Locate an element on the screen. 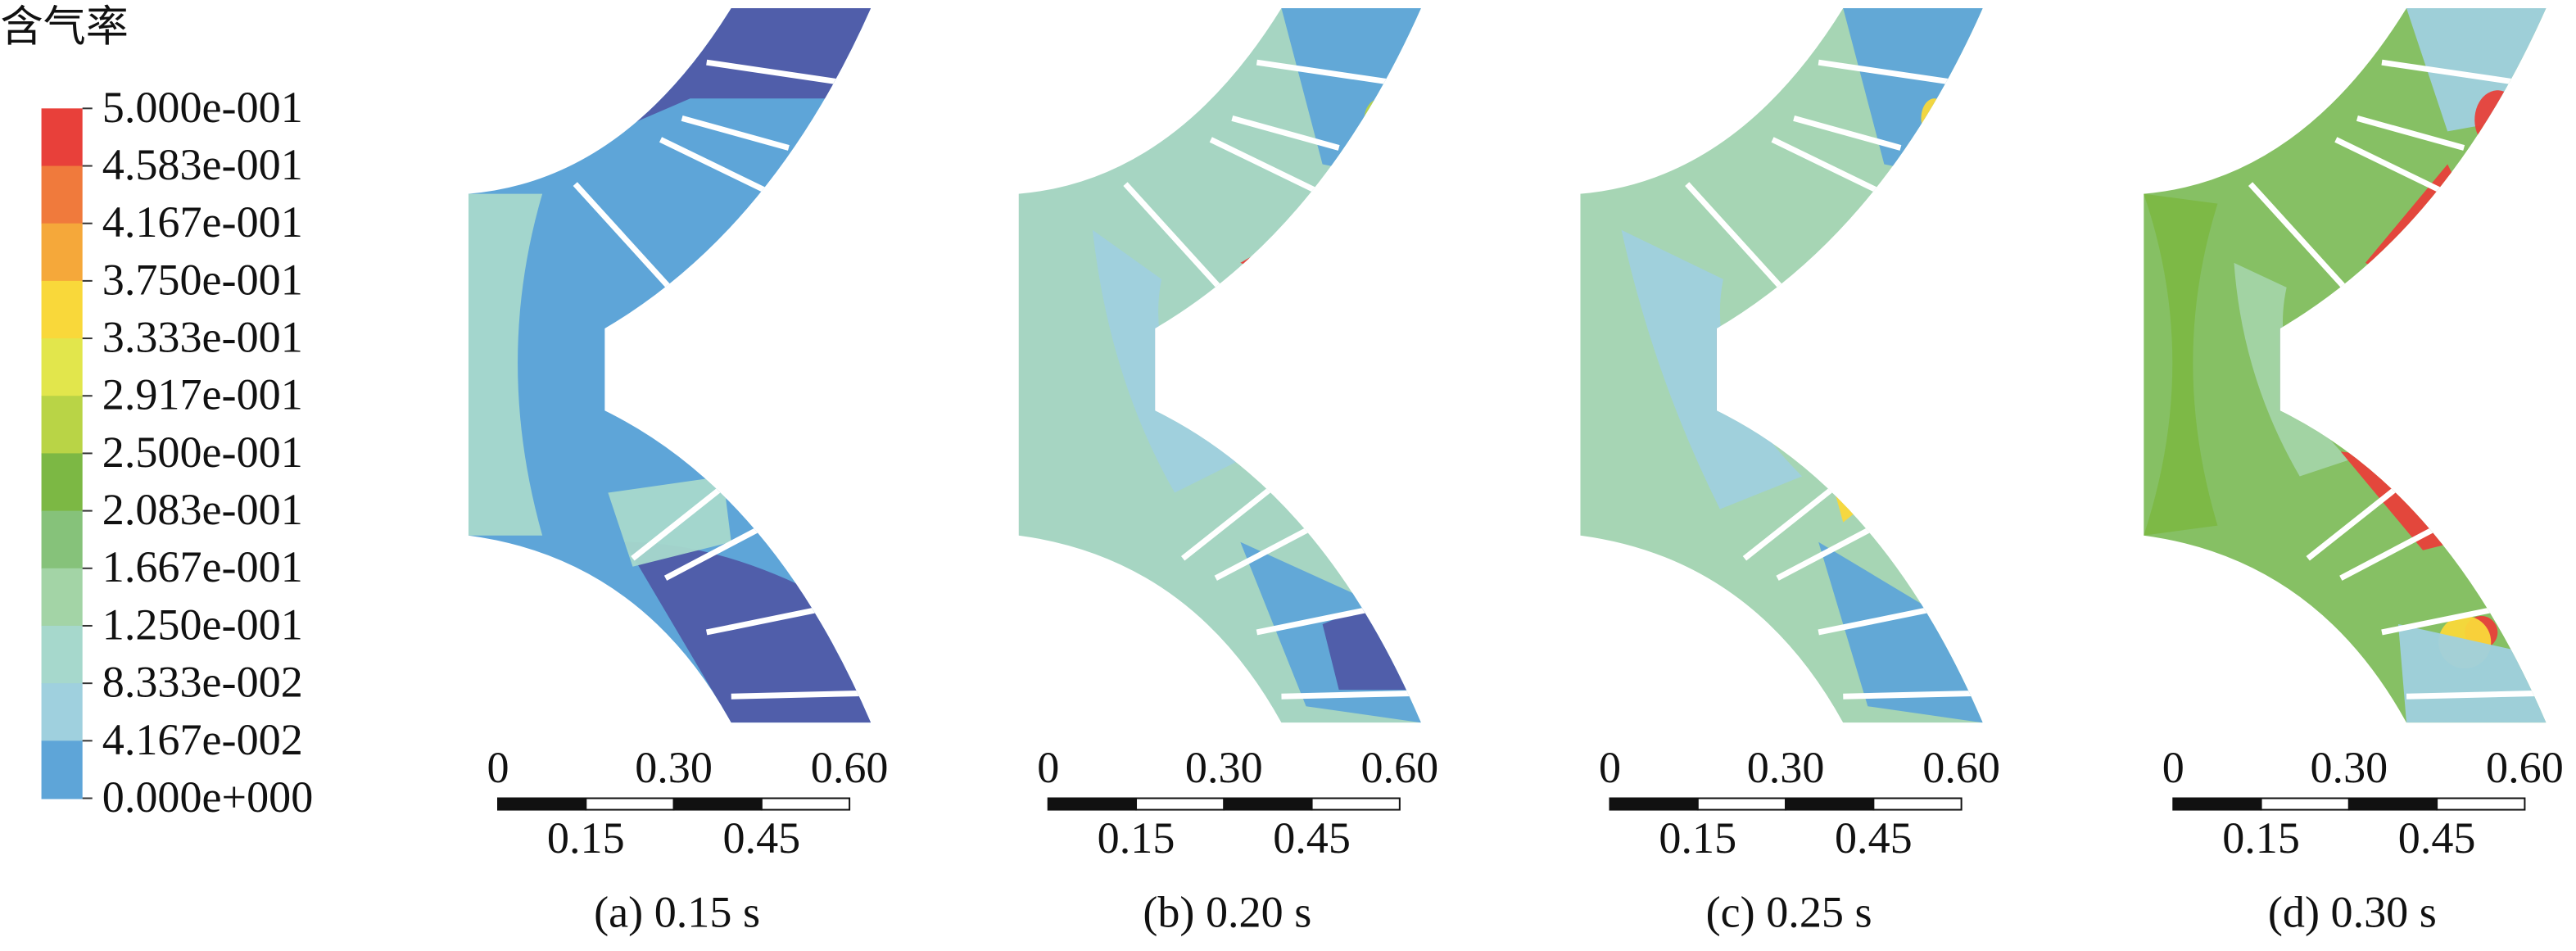 The height and width of the screenshot is (951, 2576). legend-label: 3.750e-001 is located at coordinates (202, 279).